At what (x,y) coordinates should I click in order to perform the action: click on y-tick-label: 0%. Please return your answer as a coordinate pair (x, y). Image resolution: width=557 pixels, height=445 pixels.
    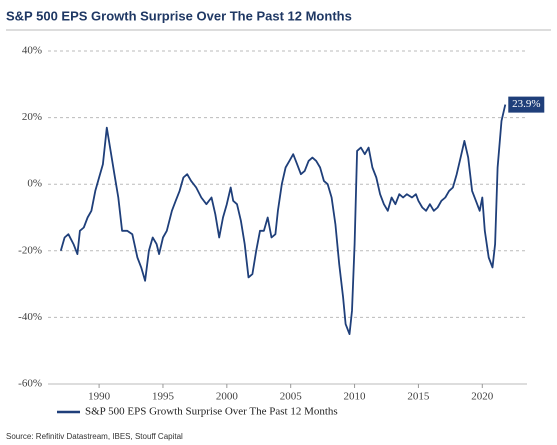
    Looking at the image, I should click on (34, 184).